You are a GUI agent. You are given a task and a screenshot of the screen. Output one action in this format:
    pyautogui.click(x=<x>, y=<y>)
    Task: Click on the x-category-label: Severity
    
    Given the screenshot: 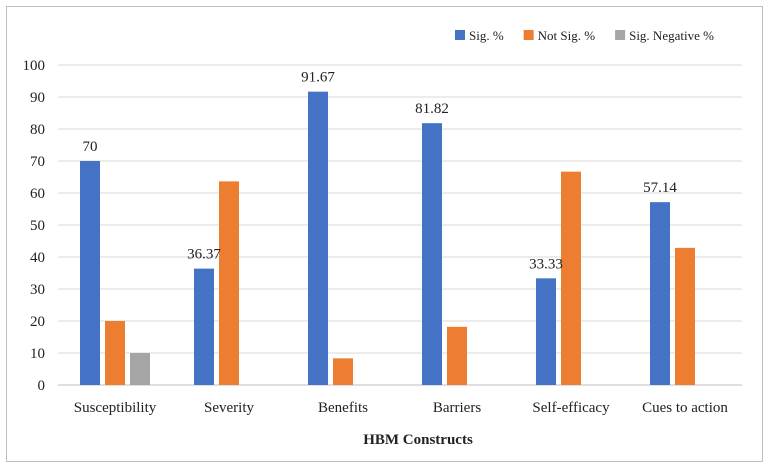 What is the action you would take?
    pyautogui.click(x=229, y=408)
    